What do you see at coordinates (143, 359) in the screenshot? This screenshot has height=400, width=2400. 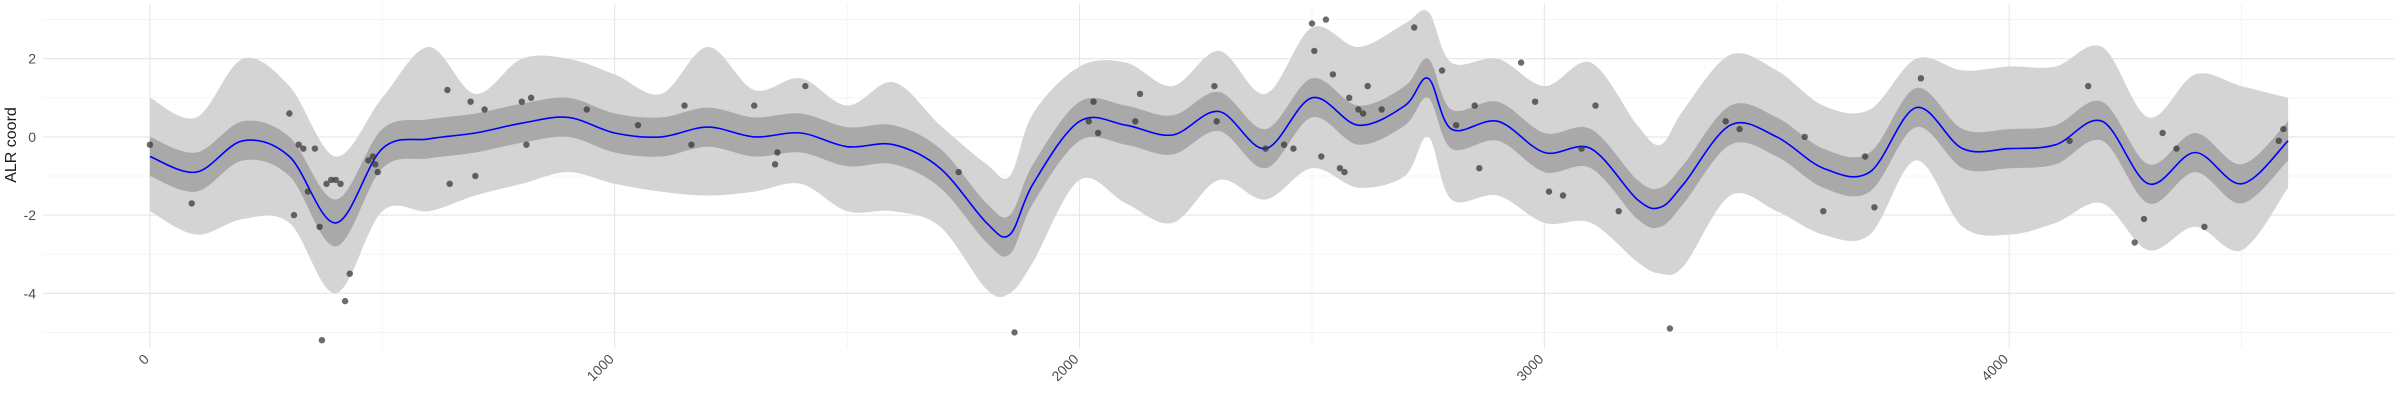 I see `x-tick-label: 0` at bounding box center [143, 359].